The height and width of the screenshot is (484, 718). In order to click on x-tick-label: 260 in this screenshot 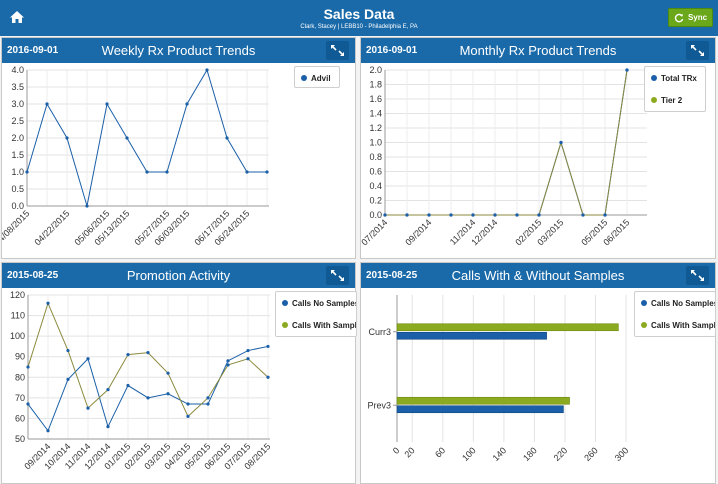, I will do `click(591, 454)`.